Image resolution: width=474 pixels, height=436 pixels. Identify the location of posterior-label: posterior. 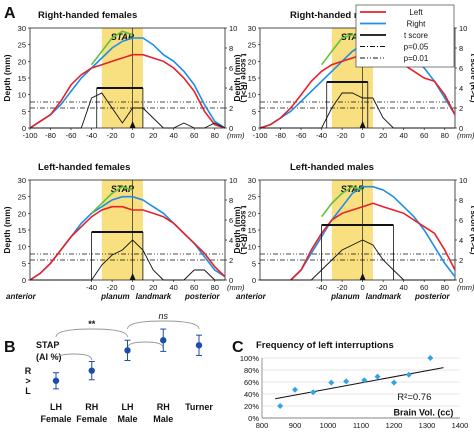
(432, 296).